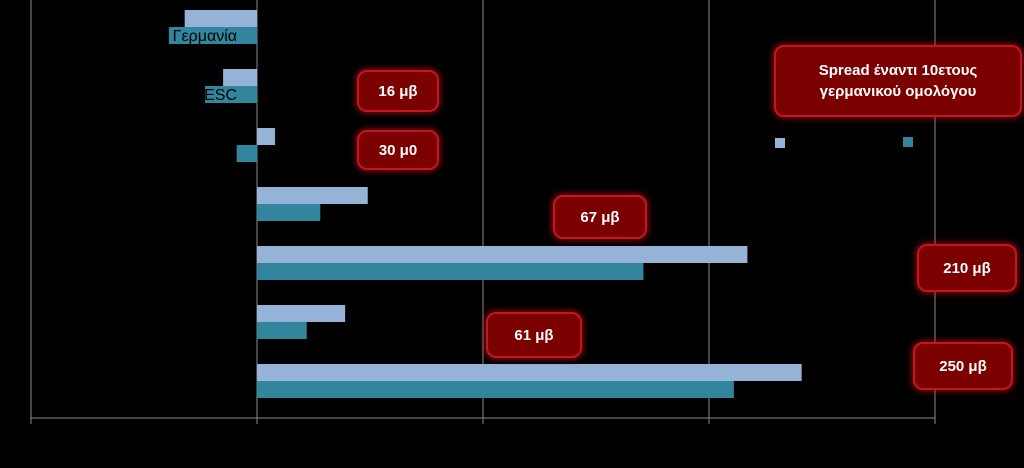 This screenshot has width=1024, height=468. What do you see at coordinates (780, 143) in the screenshot?
I see `legend-swatch-series1` at bounding box center [780, 143].